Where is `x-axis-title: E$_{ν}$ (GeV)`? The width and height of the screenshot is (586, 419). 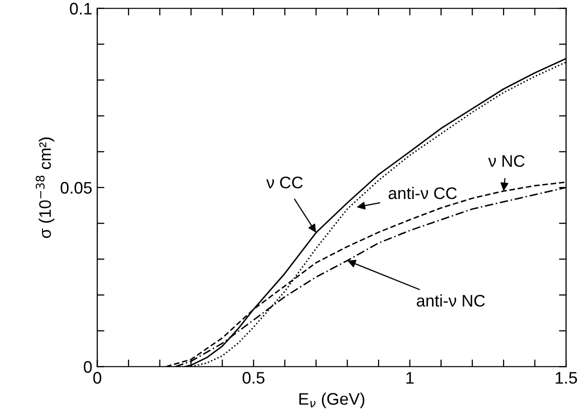 x-axis-title: E$_{ν}$ (GeV) is located at coordinates (331, 400).